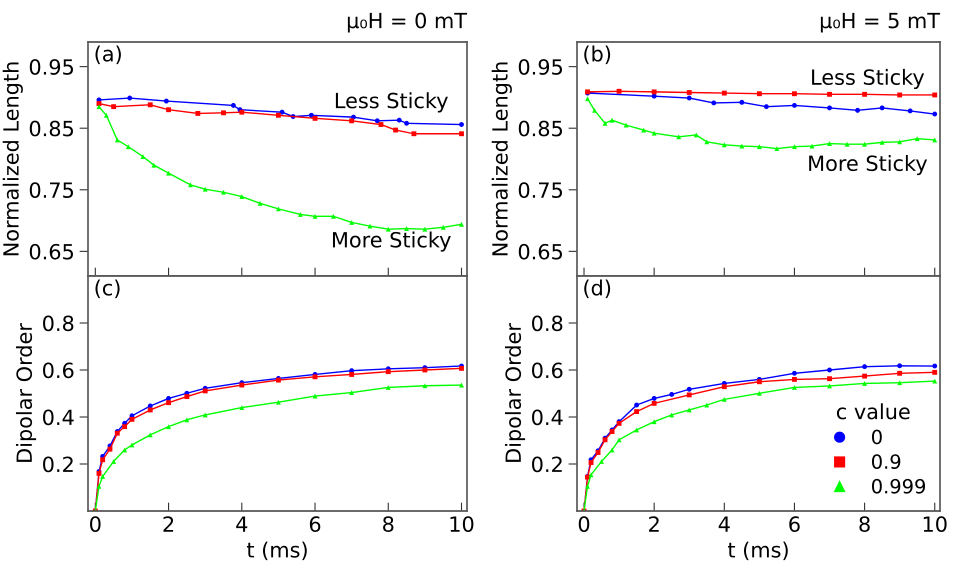  I want to click on legend-label: 0.9, so click(886, 461).